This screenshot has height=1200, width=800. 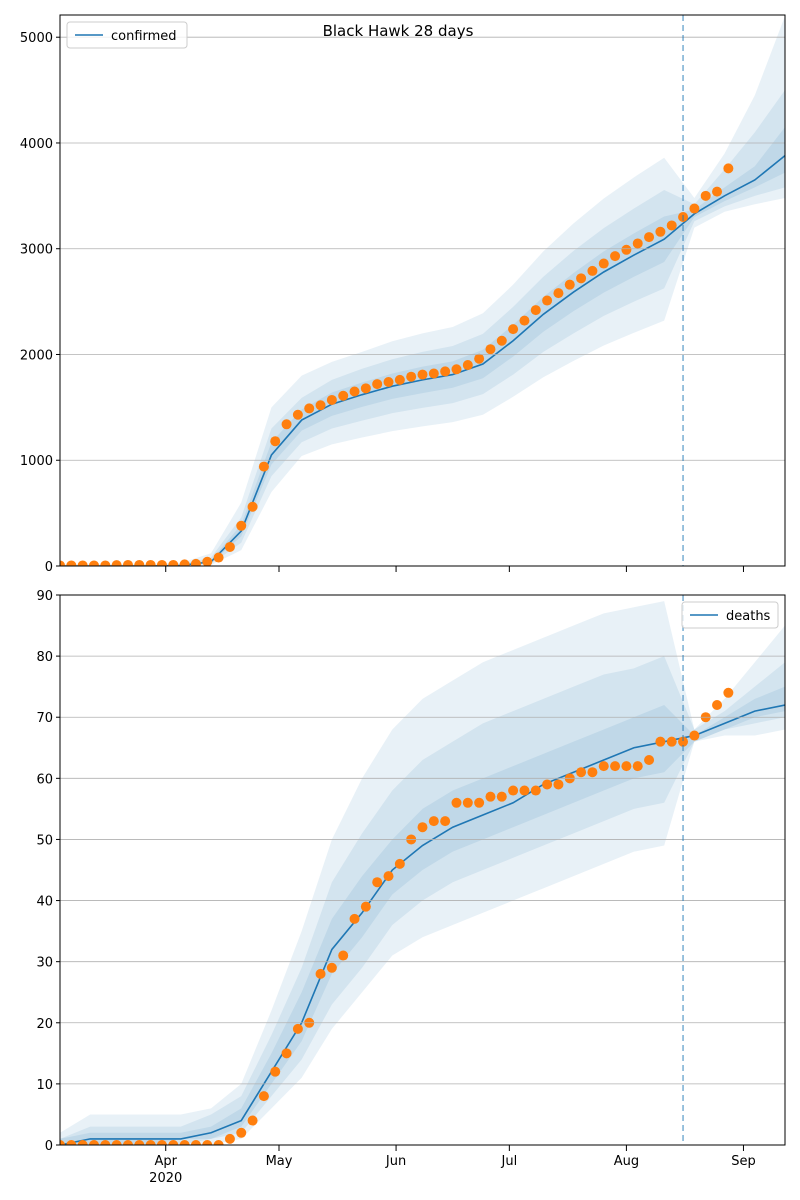 What do you see at coordinates (144, 36) in the screenshot?
I see `legend-label: confirmed` at bounding box center [144, 36].